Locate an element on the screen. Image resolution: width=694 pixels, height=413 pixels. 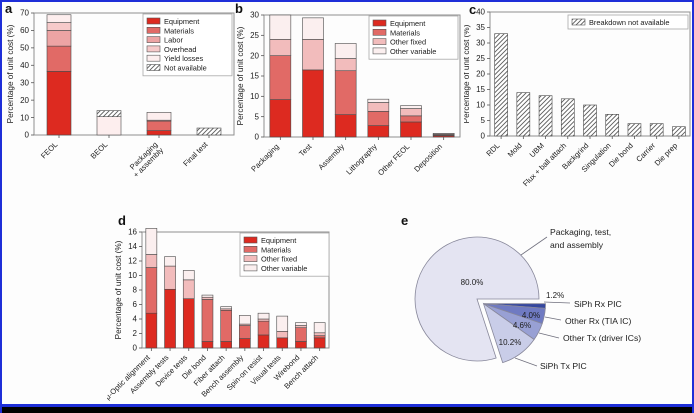
legend-label: Yield losses is located at coordinates (183, 58).